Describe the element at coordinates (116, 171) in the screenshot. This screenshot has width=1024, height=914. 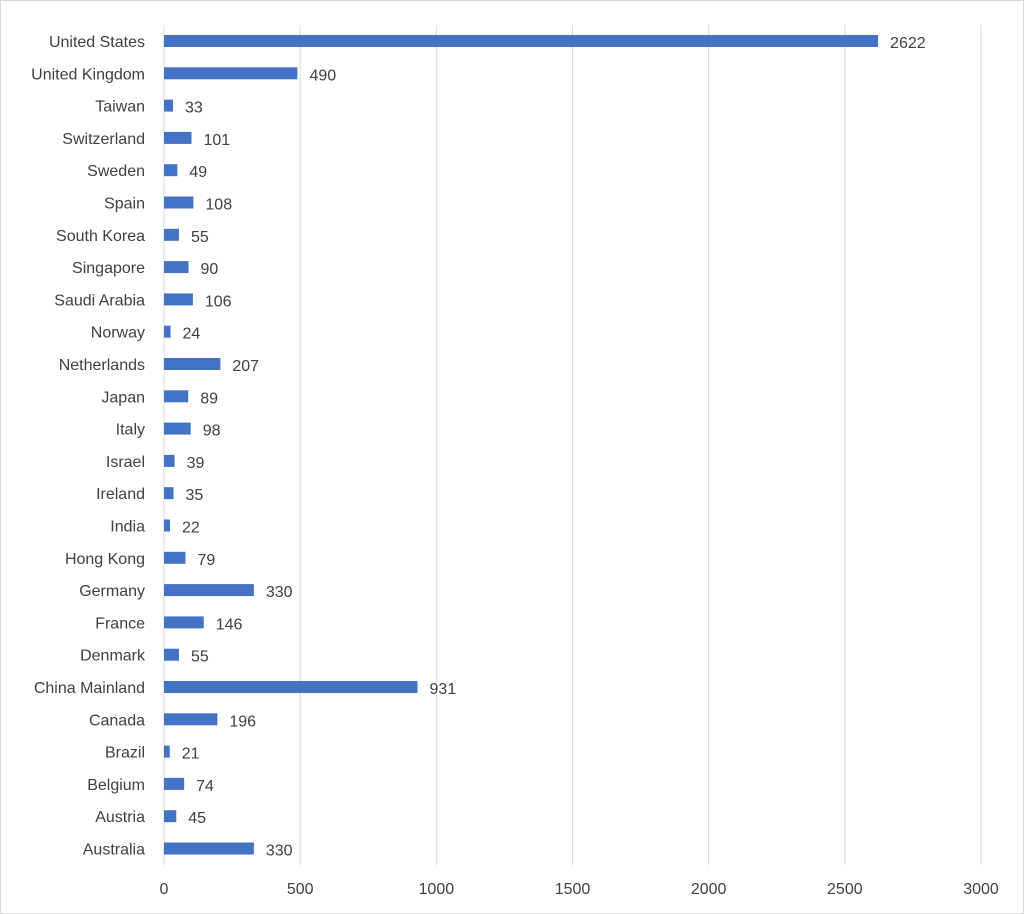
I see `category-label: Sweden` at that location.